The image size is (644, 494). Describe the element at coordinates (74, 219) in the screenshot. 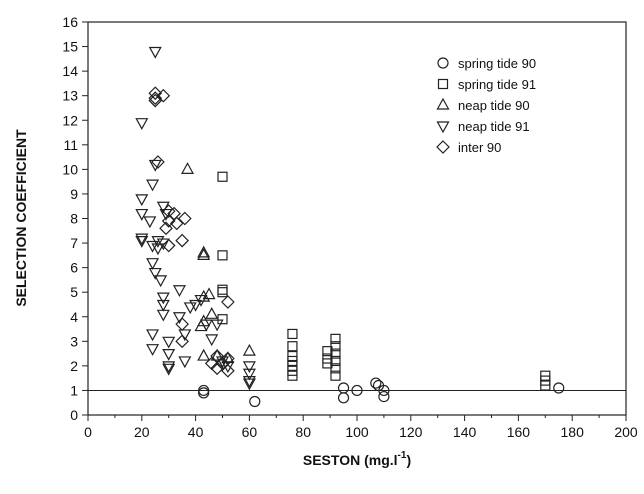

I see `y-tick-label: 8` at that location.